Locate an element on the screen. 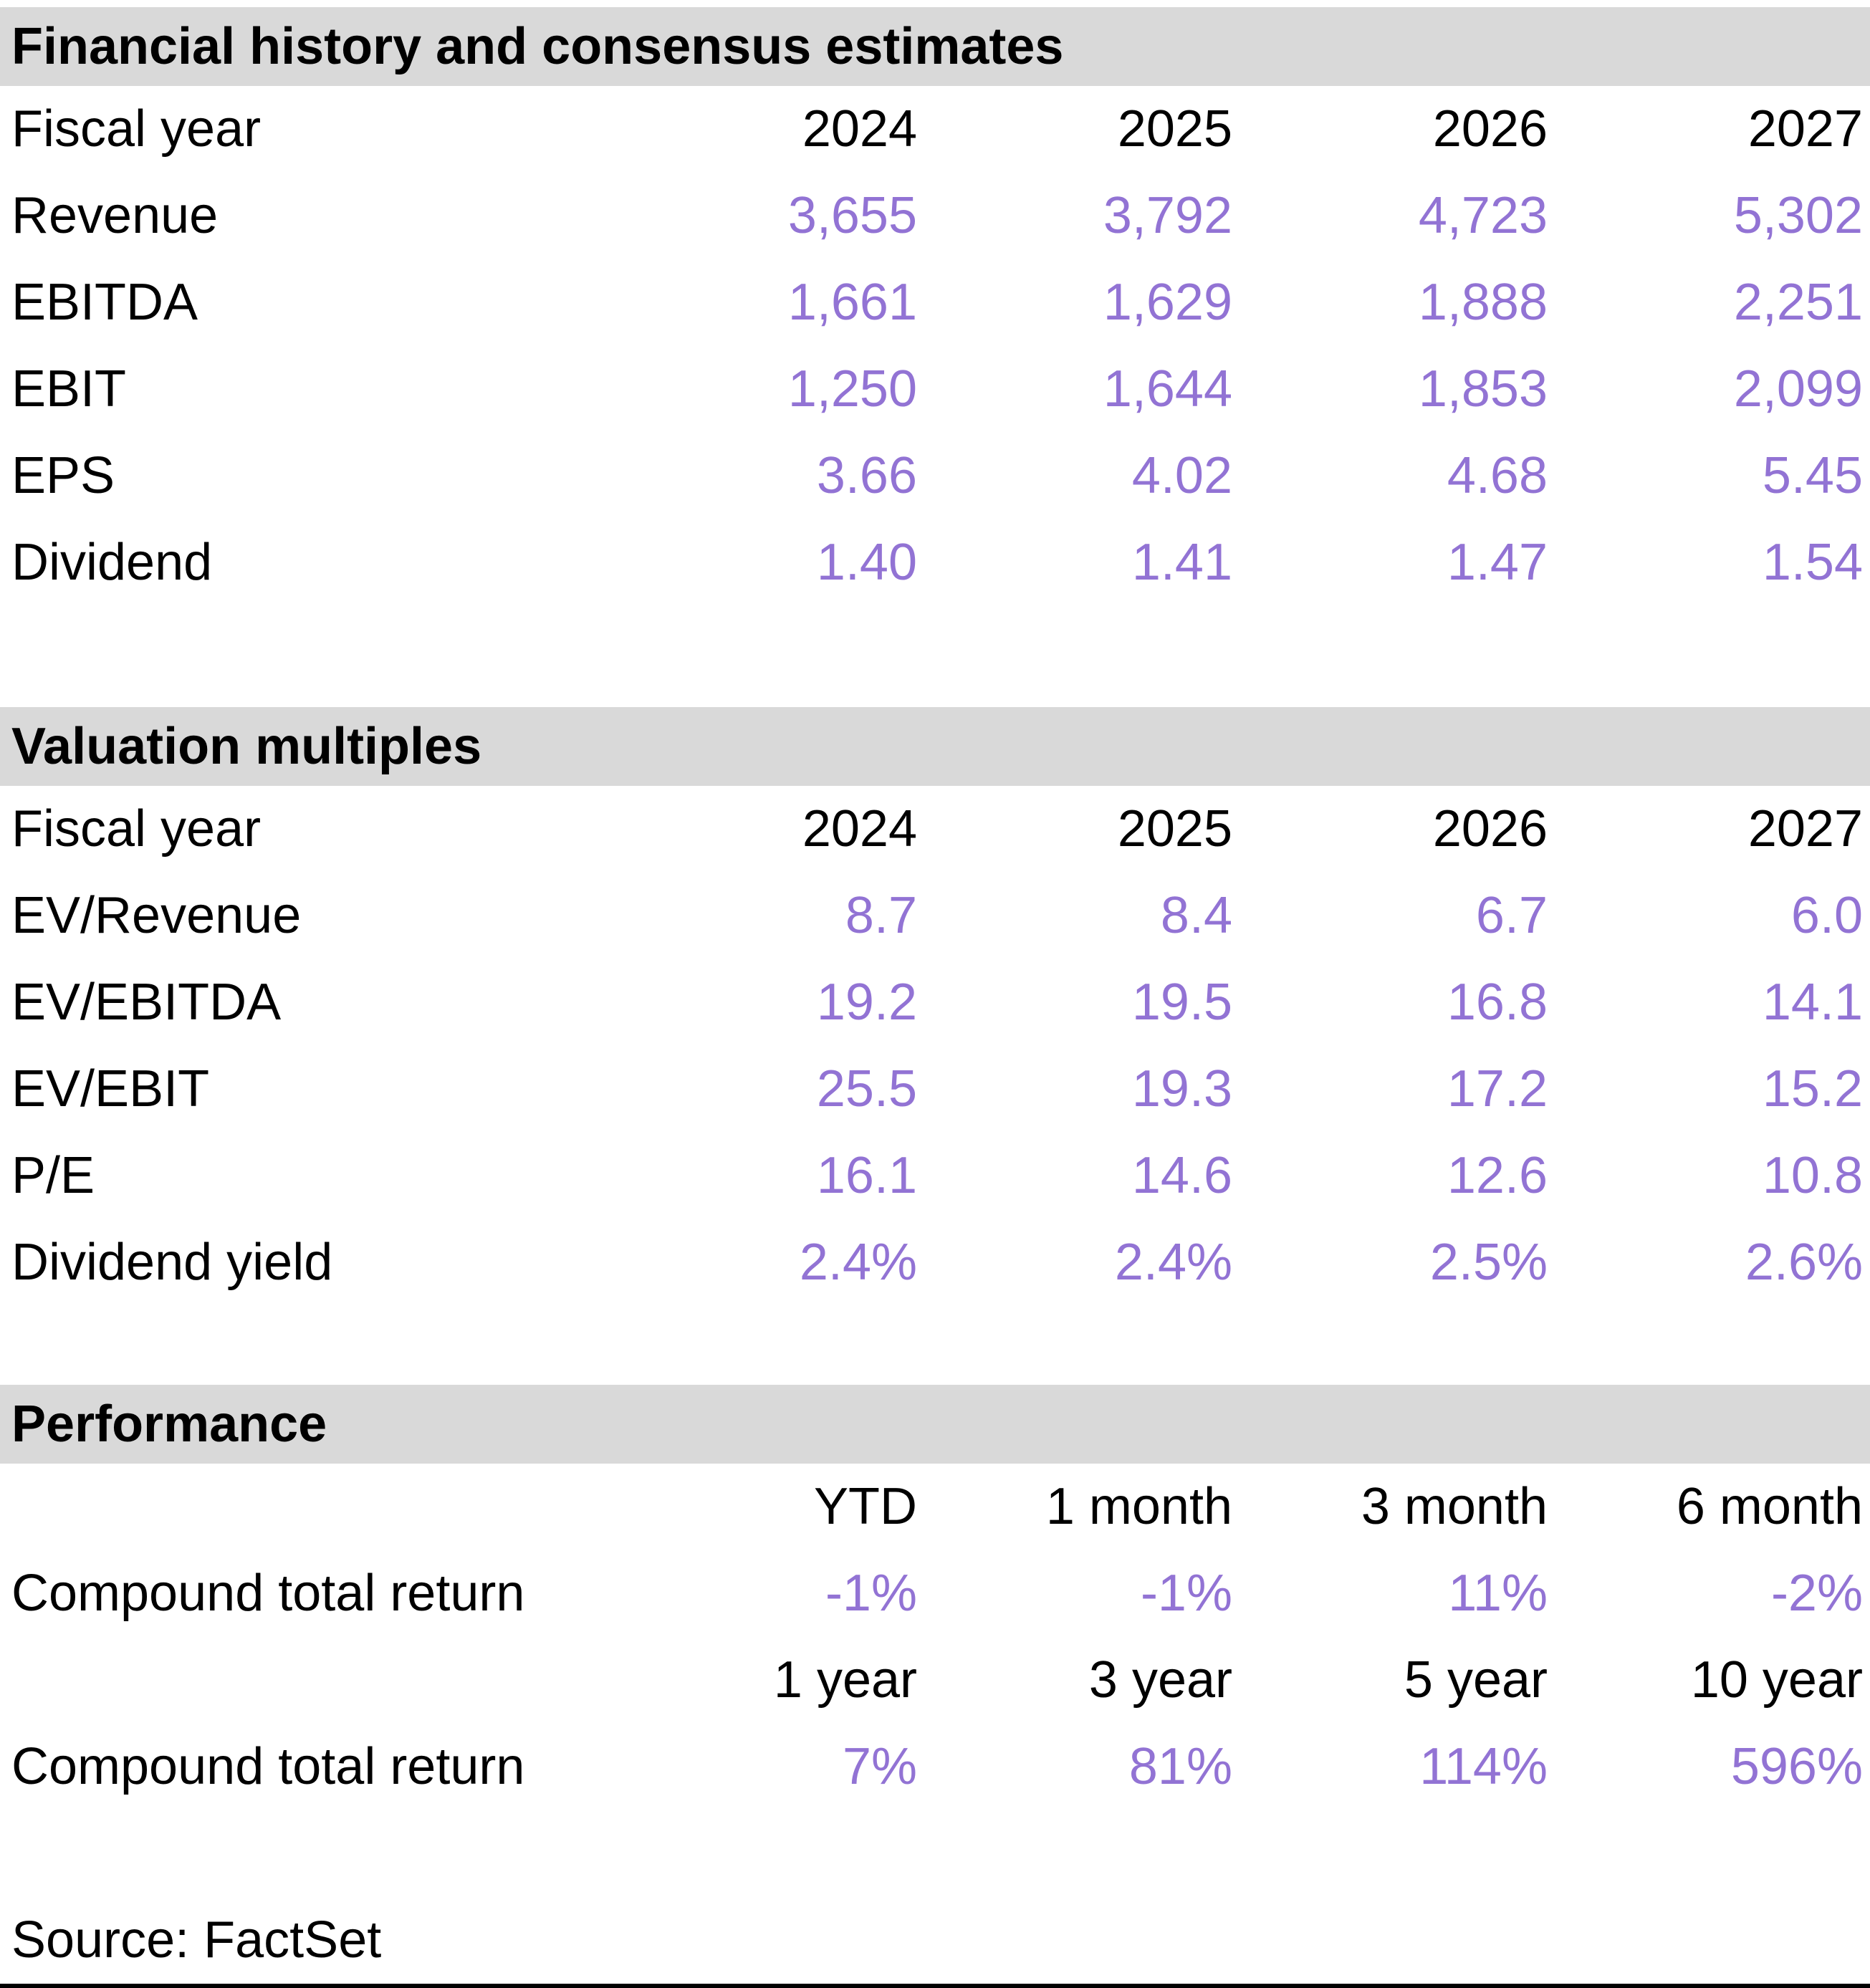 The image size is (1870, 1988). metric-value: 6.0 is located at coordinates (1827, 915).